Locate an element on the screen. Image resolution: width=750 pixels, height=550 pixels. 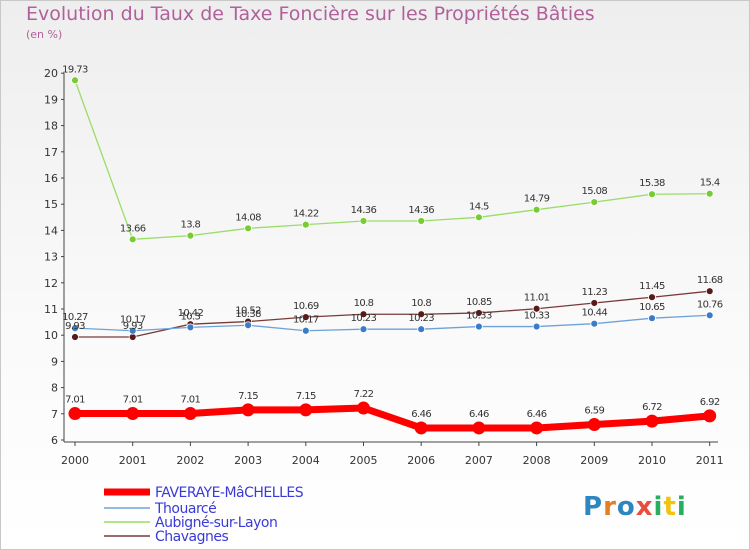
data-label: 6.92 is located at coordinates (710, 402).